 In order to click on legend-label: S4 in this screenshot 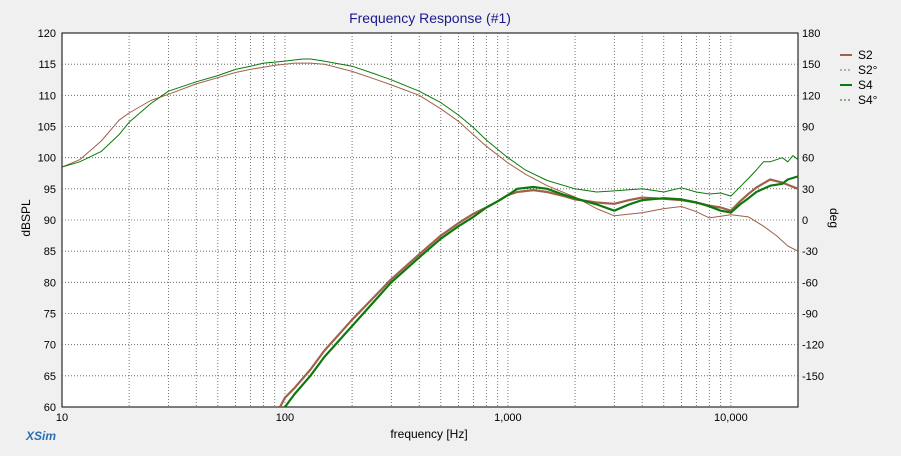, I will do `click(865, 85)`.